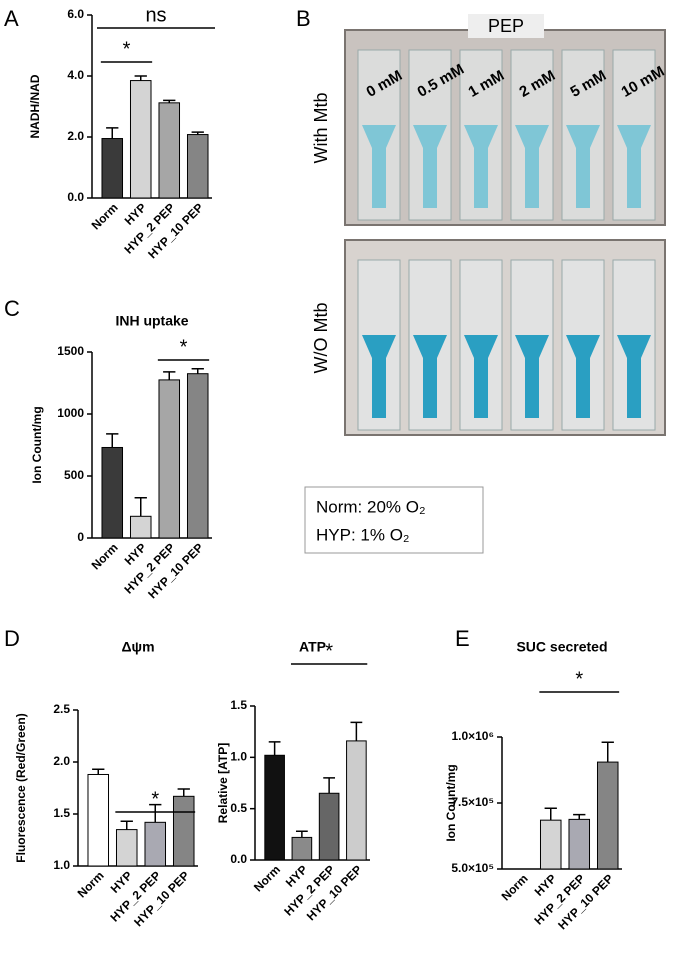 The width and height of the screenshot is (680, 961). Describe the element at coordinates (137, 647) in the screenshot. I see `chart-title: Δψm` at that location.